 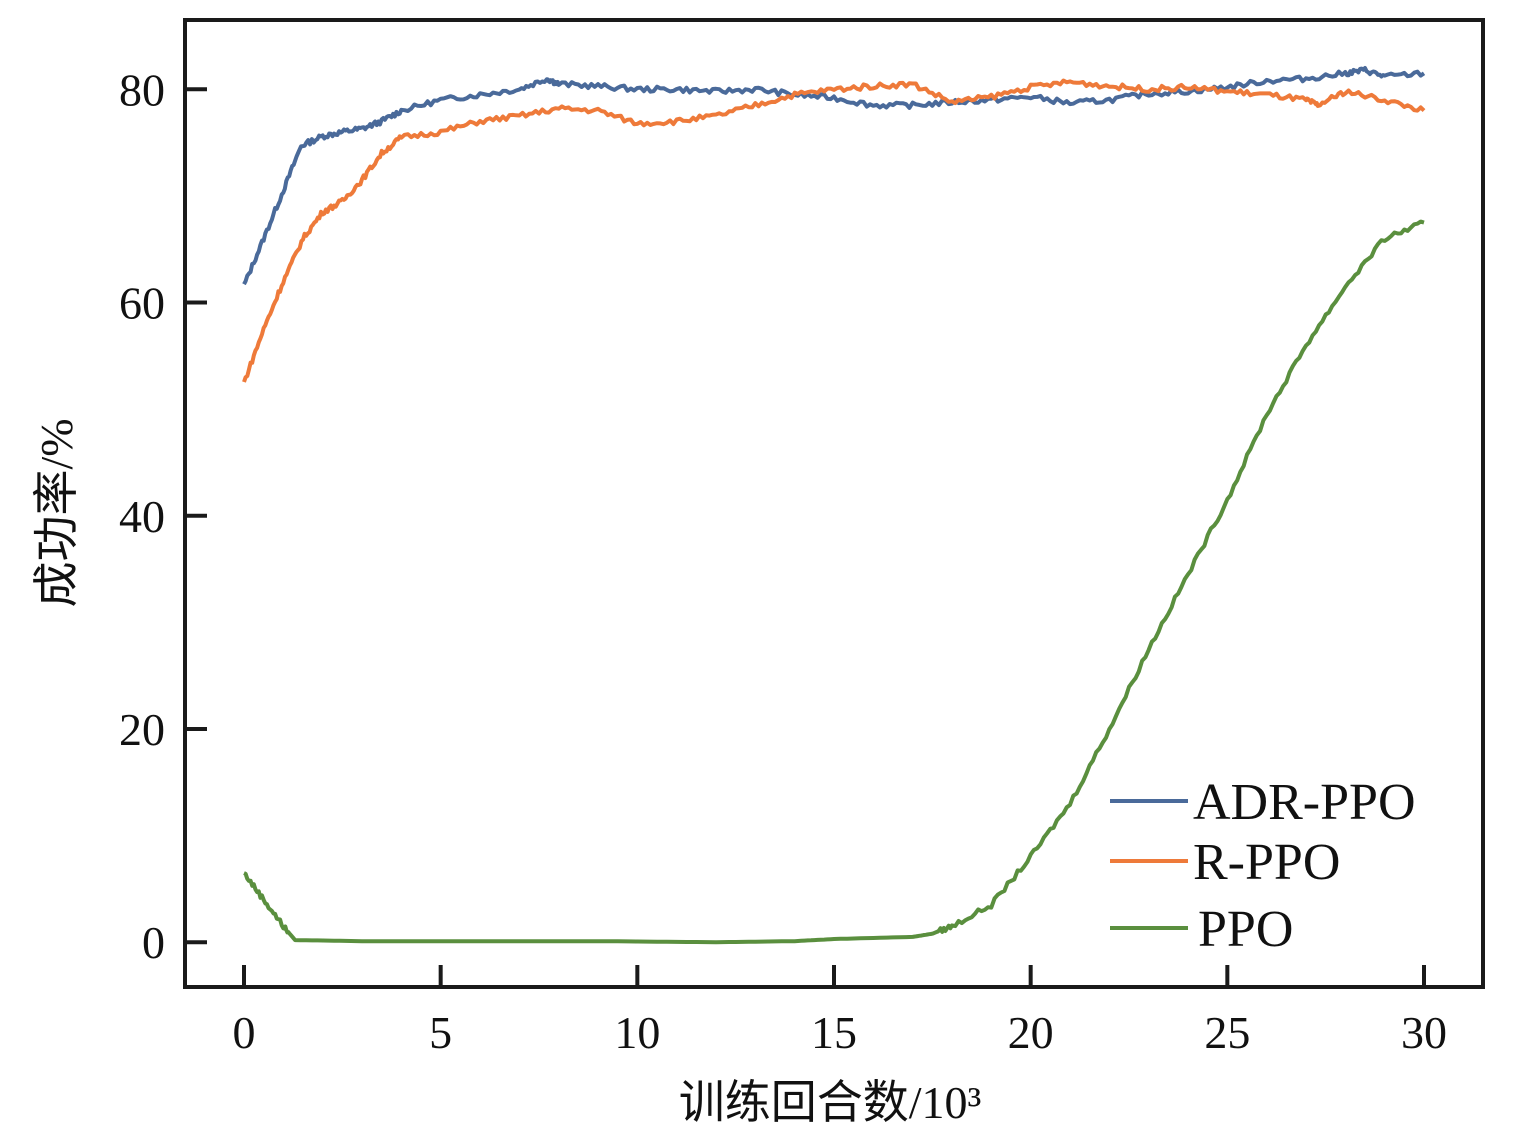 What do you see at coordinates (1031, 1032) in the screenshot?
I see `x-tick-label: 20` at bounding box center [1031, 1032].